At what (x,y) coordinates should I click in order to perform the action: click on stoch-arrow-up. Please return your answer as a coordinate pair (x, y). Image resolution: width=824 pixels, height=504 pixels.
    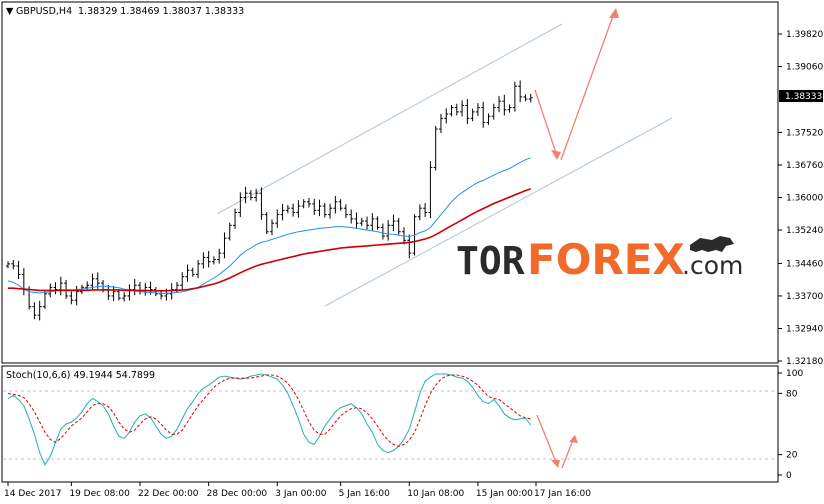
    Looking at the image, I should click on (567, 454).